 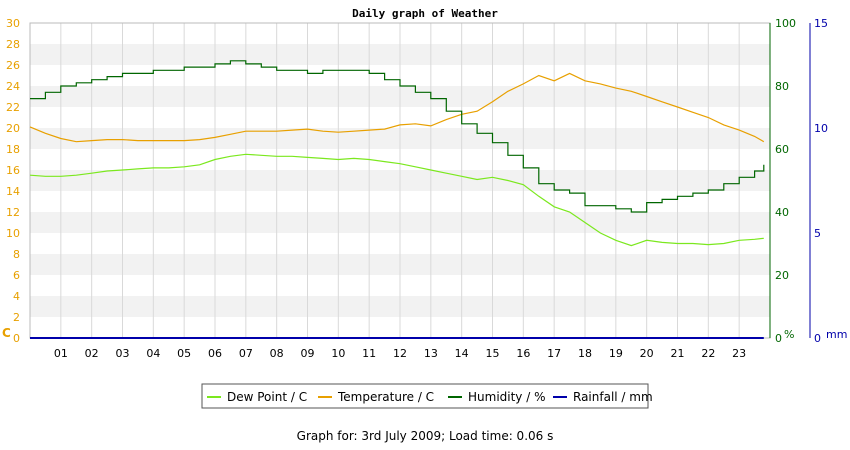 I want to click on left-axis-unit: C, so click(x=6, y=333).